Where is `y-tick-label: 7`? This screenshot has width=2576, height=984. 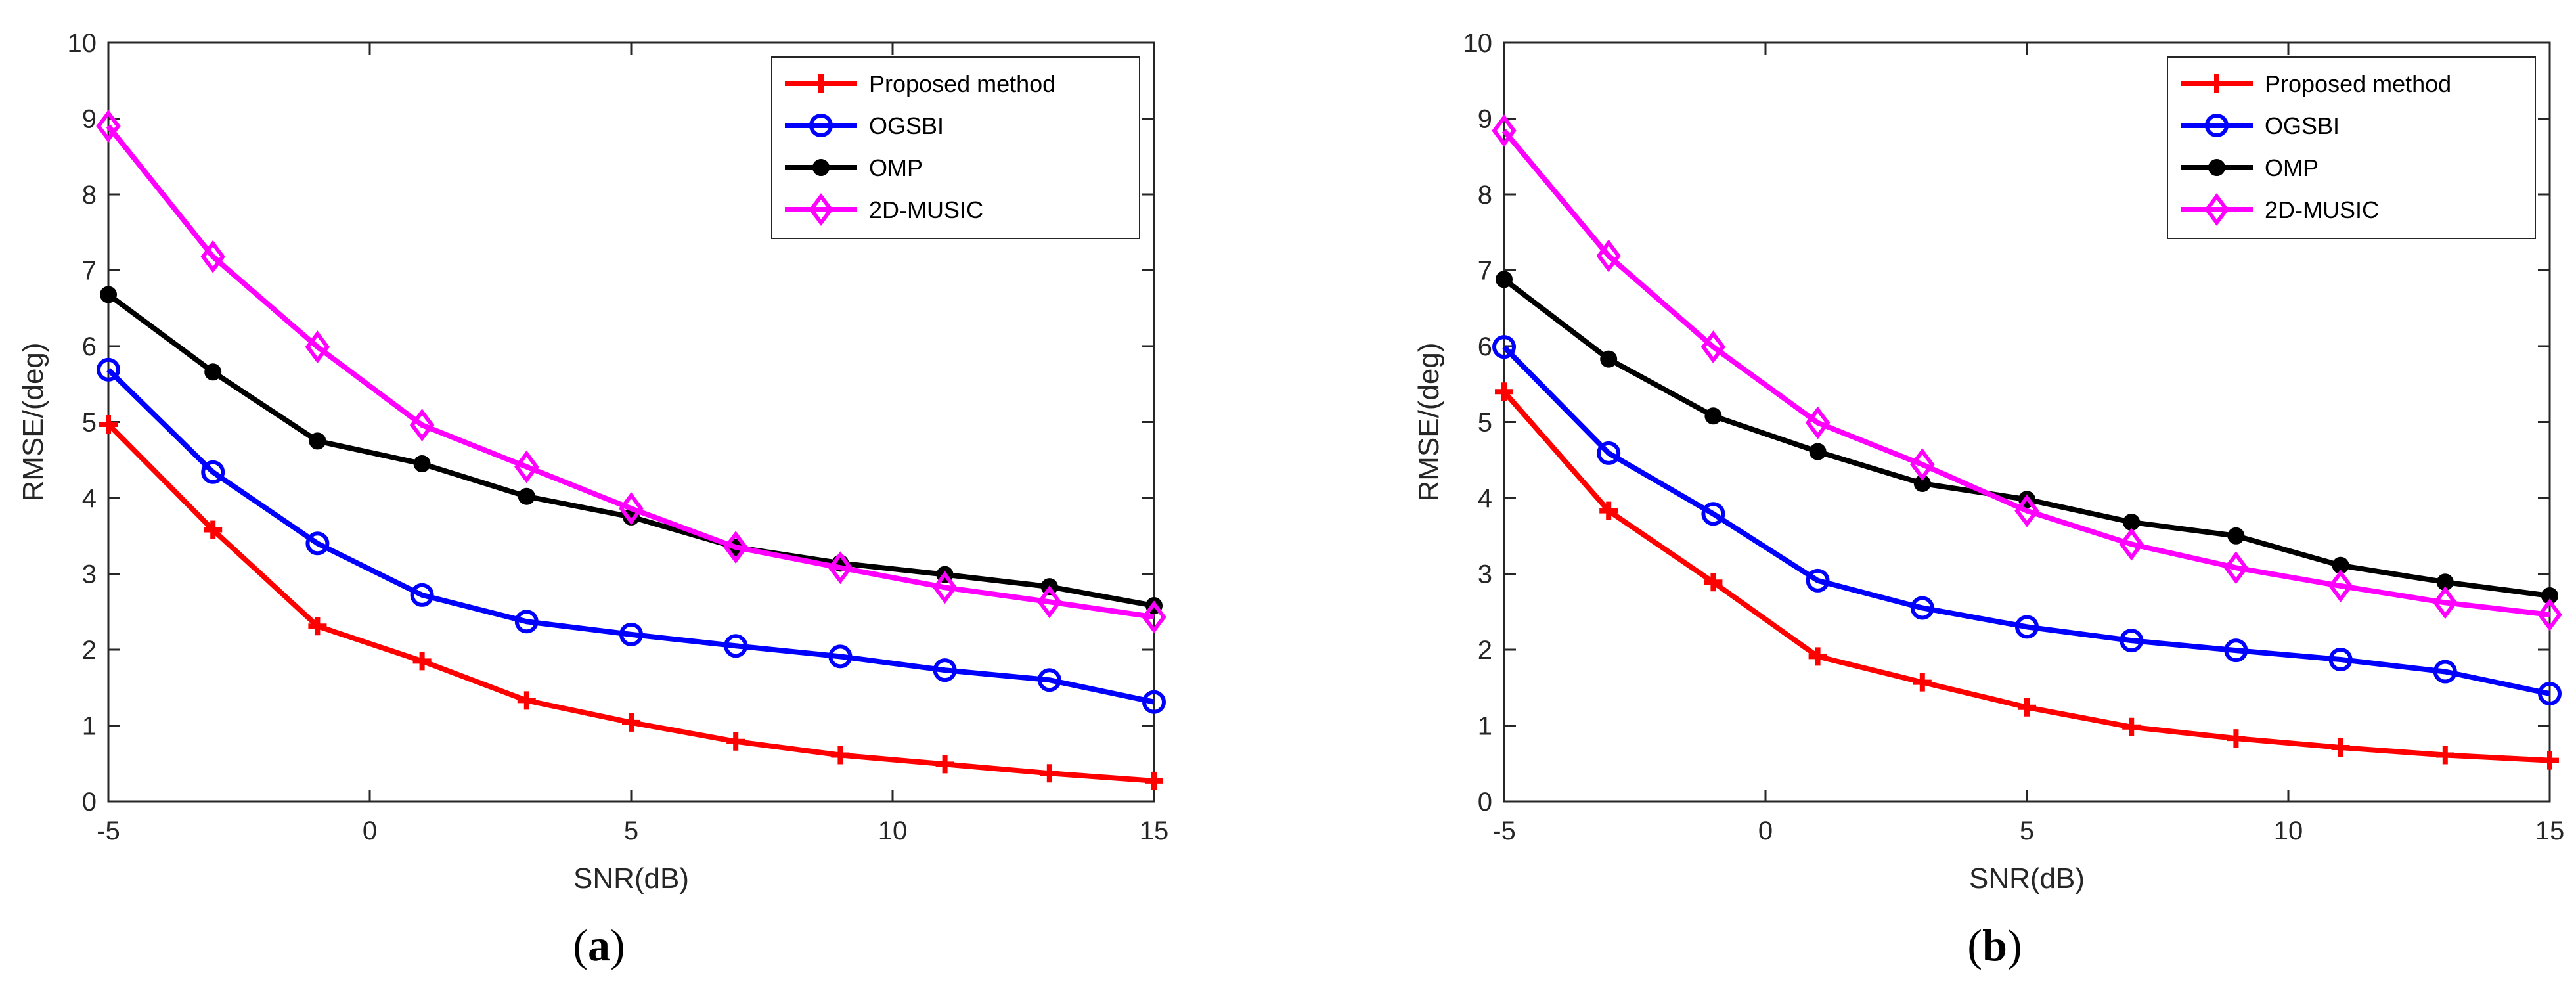
y-tick-label: 7 is located at coordinates (1485, 272).